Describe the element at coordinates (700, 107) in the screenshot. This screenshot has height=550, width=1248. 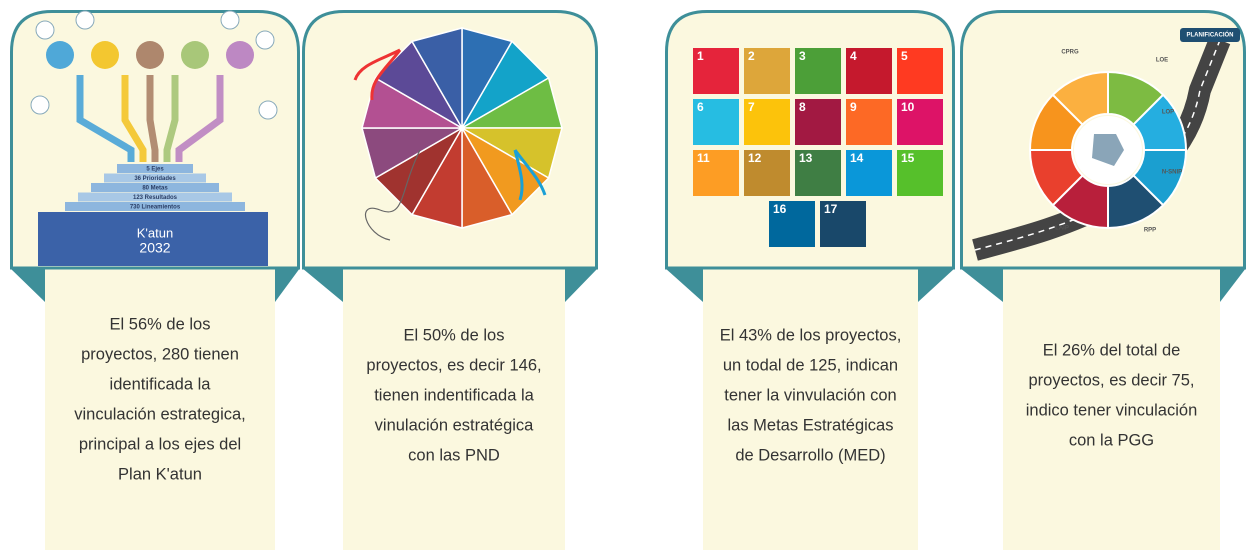
I see `sdg-number: 6` at that location.